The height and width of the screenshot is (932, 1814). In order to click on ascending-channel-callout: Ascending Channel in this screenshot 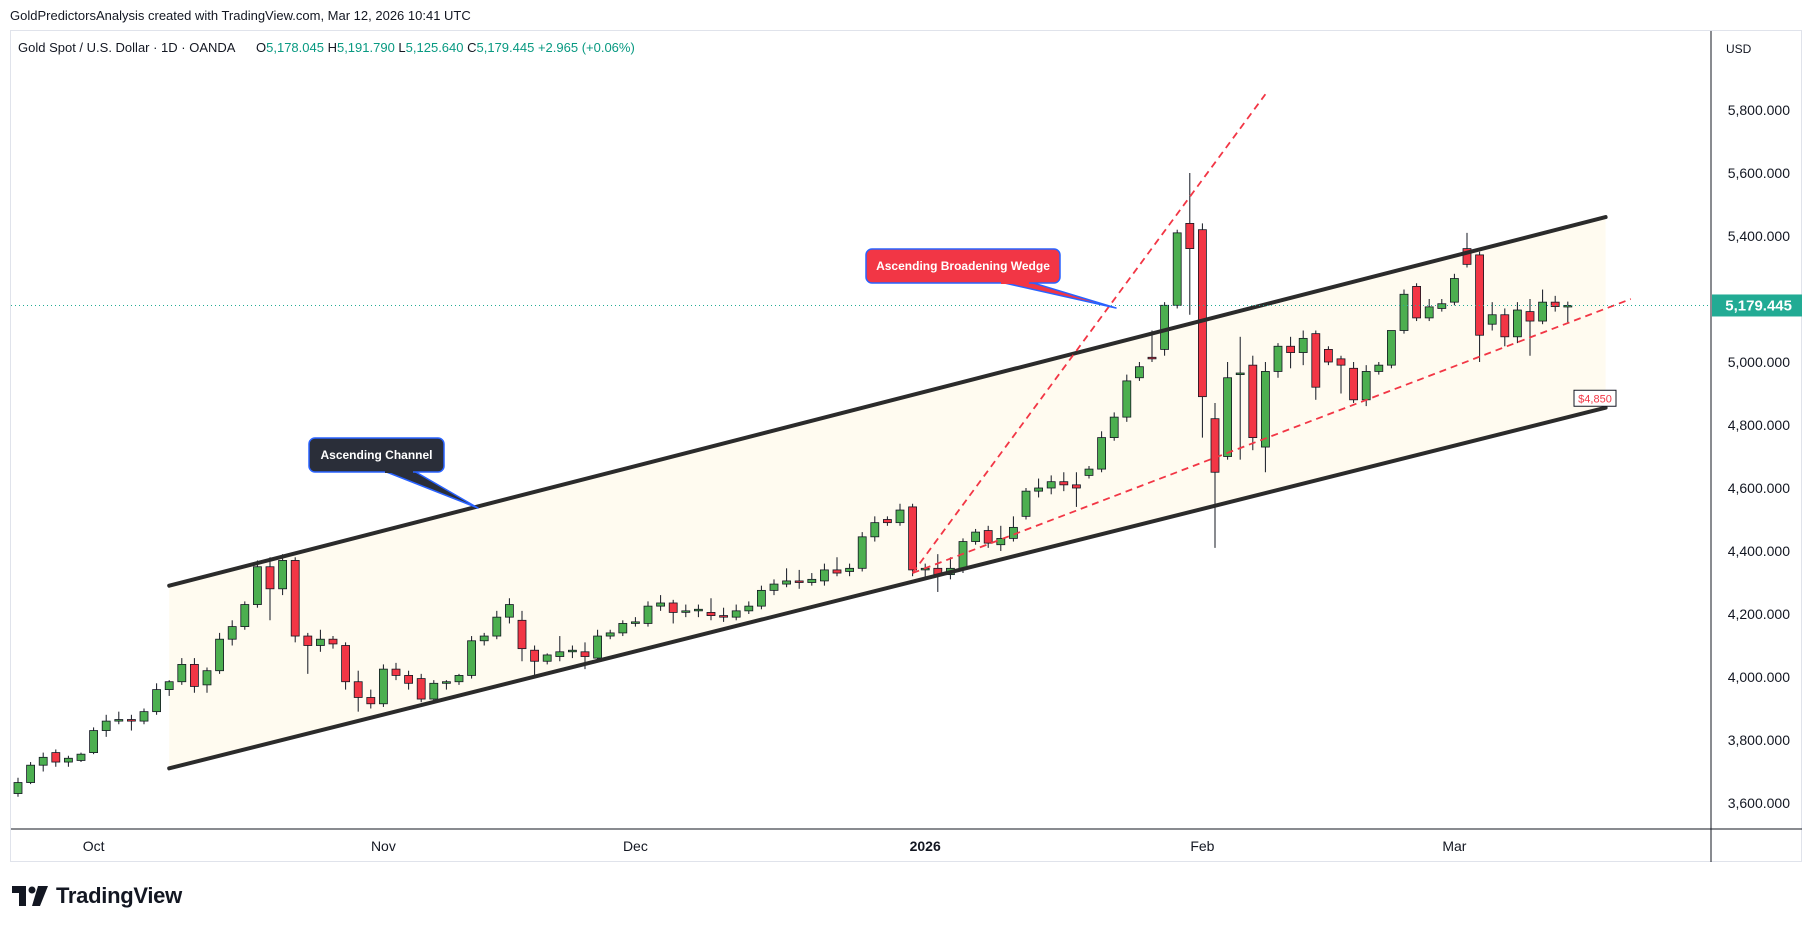, I will do `click(393, 473)`.